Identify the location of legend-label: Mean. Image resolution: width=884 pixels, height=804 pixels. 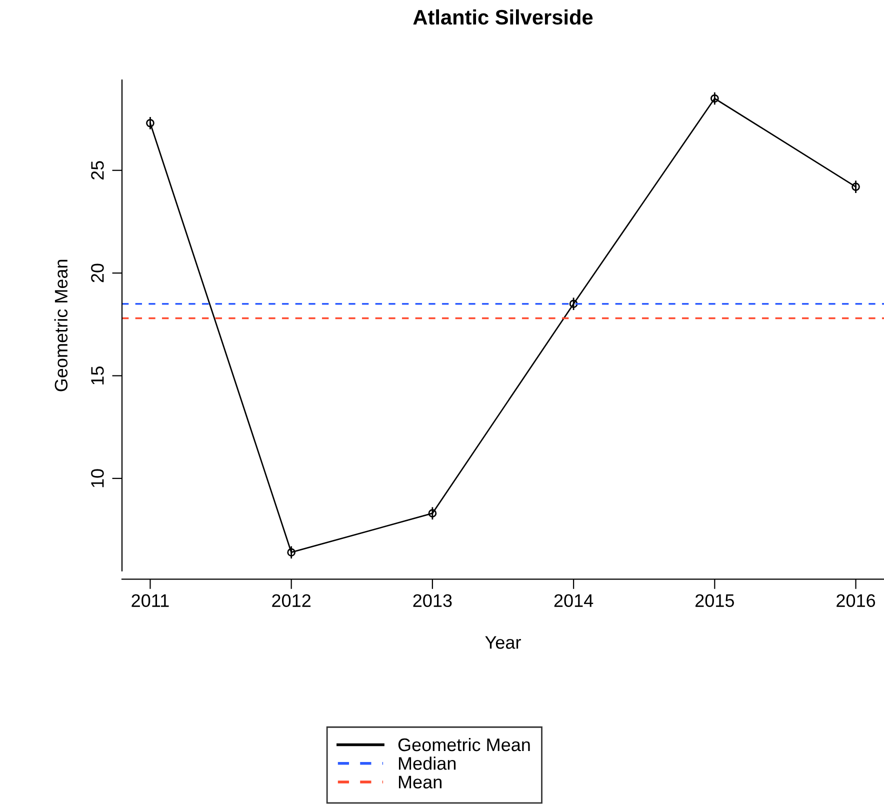
(420, 782).